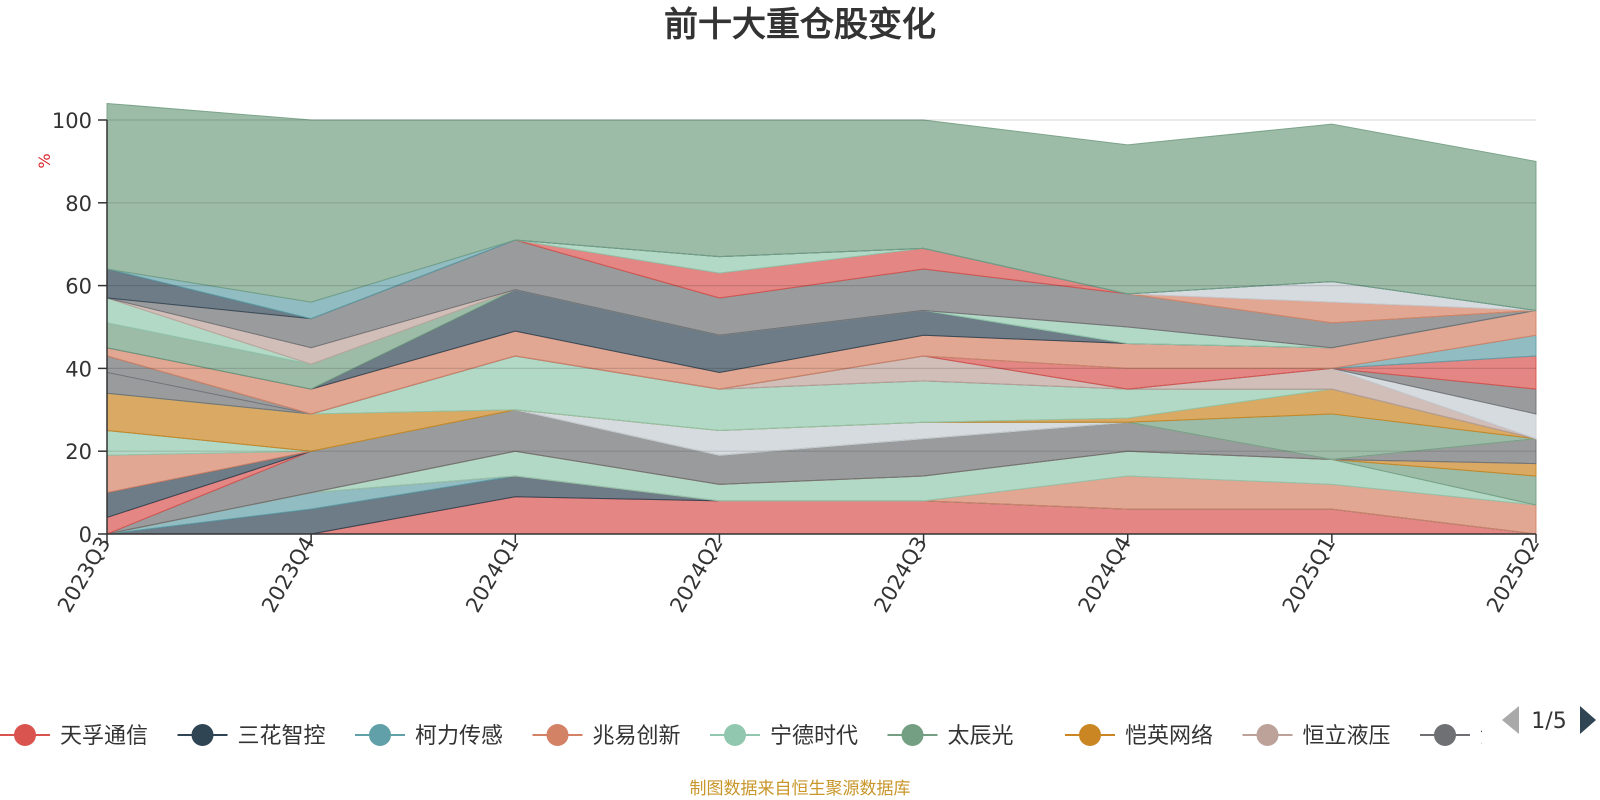 The image size is (1600, 800). I want to click on chart-title: 前十大重仓股变化, so click(800, 25).